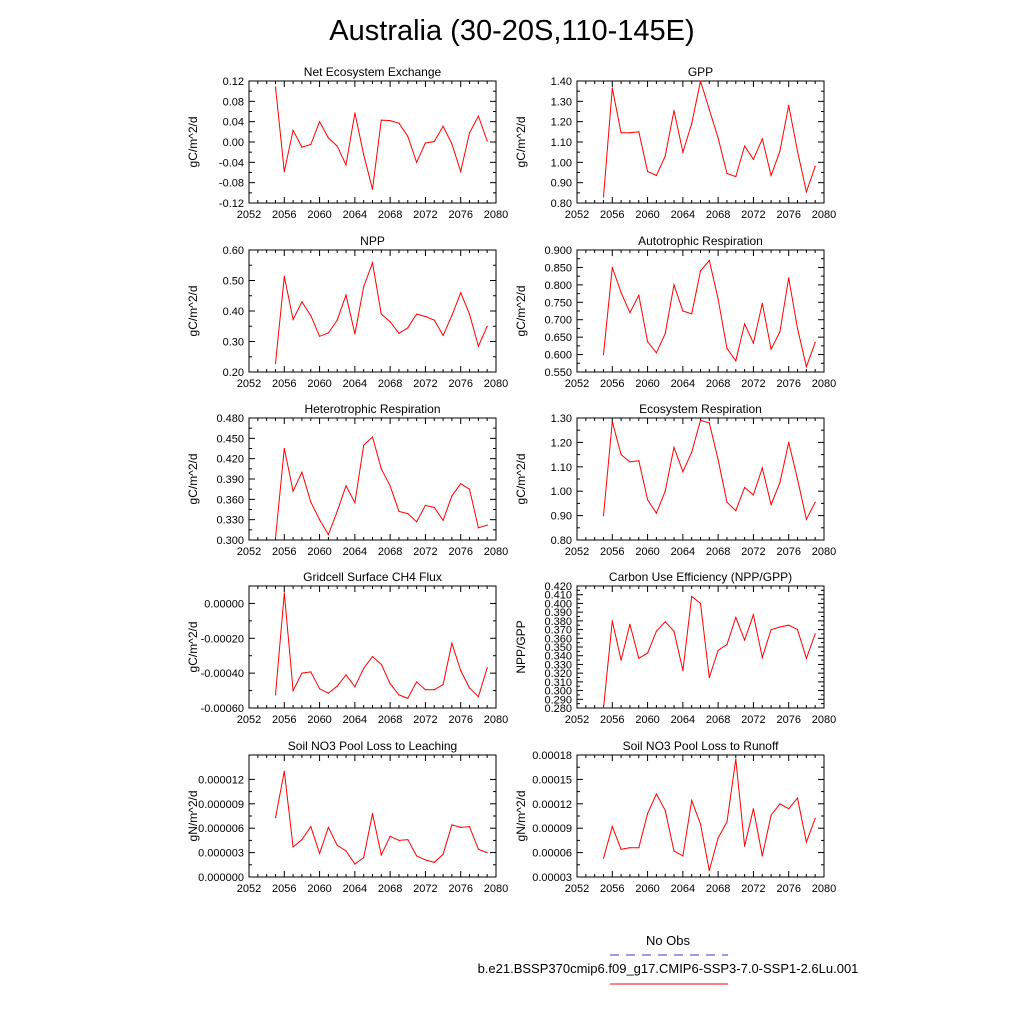  Describe the element at coordinates (552, 829) in the screenshot. I see `y-tick-label: 0.00009` at that location.